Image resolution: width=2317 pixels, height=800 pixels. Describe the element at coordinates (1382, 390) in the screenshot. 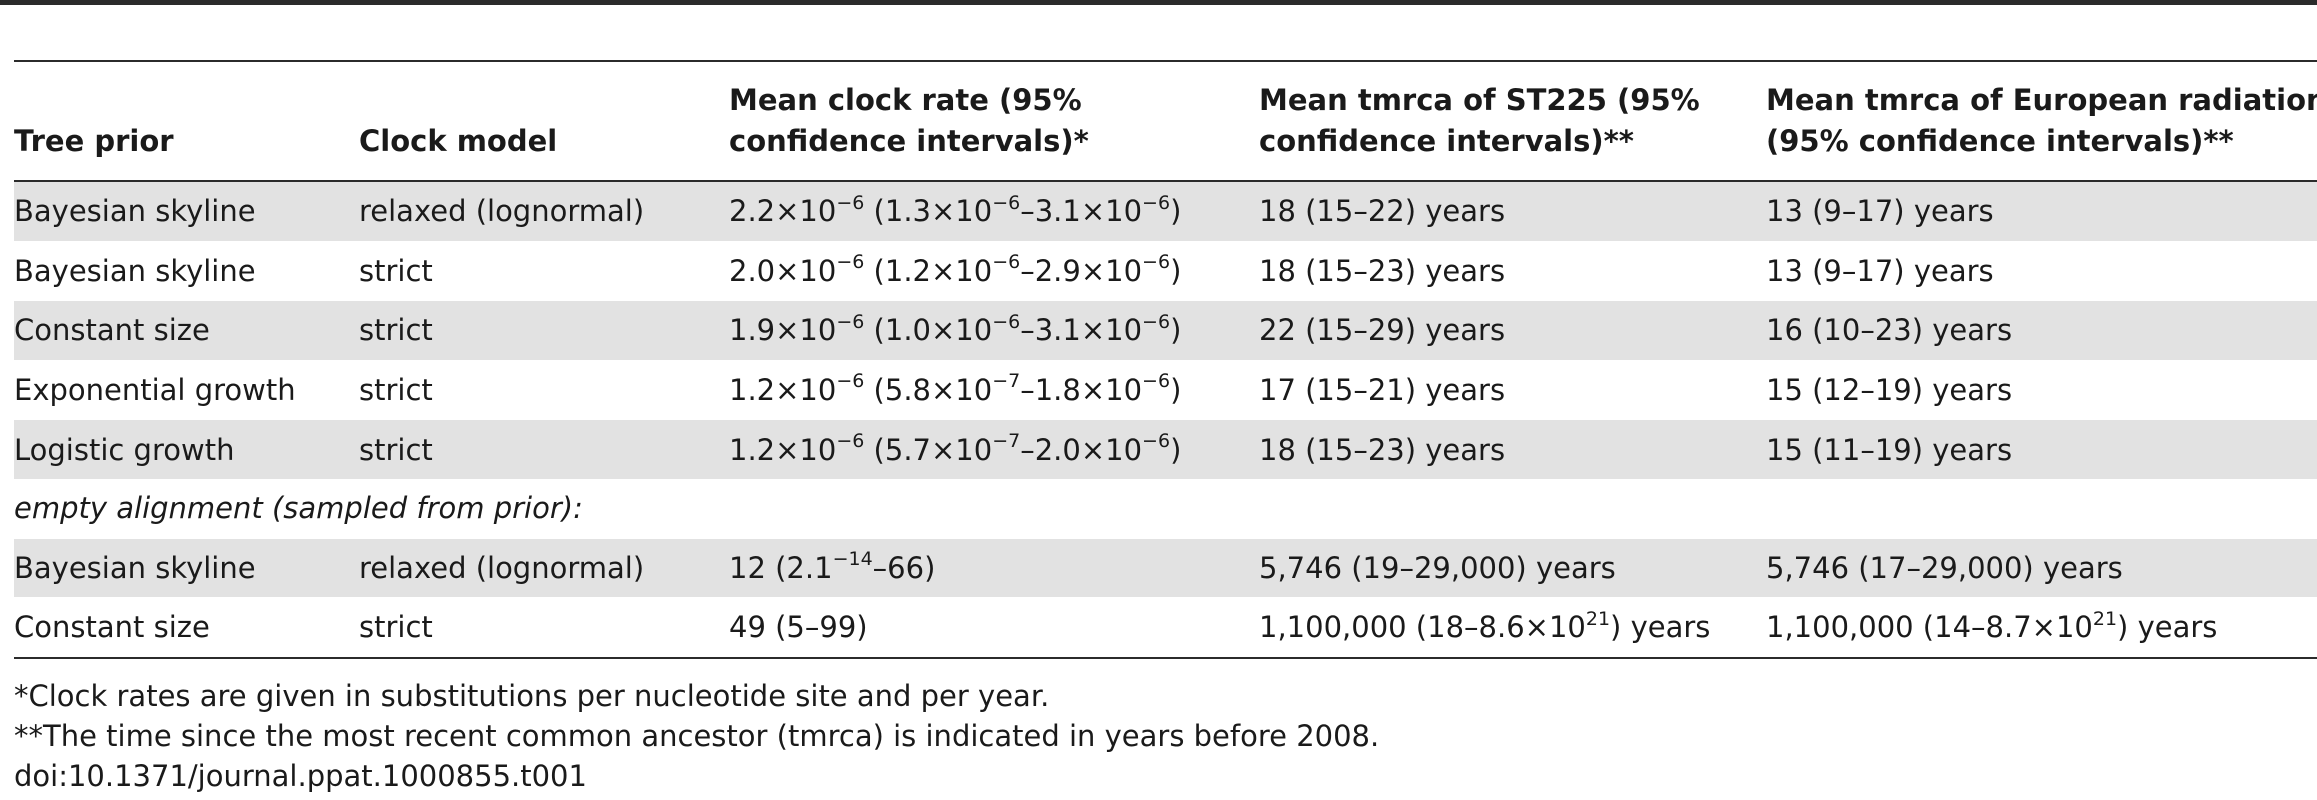

I see `value-text: 17 (15–21) years` at that location.